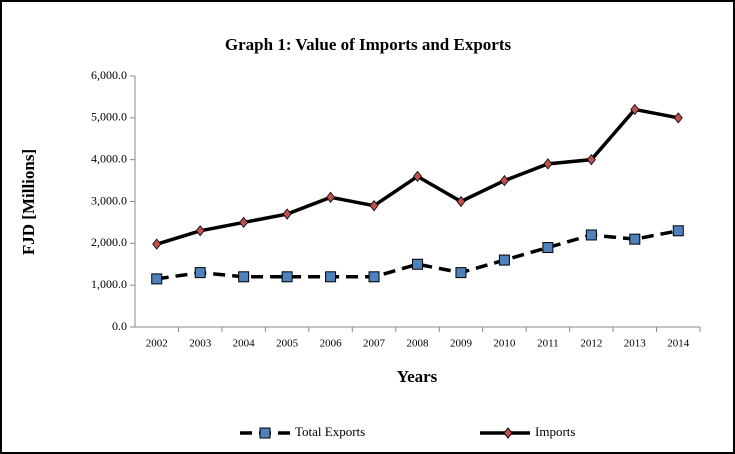 The height and width of the screenshot is (454, 735). Describe the element at coordinates (555, 431) in the screenshot. I see `legend-label: Imports` at that location.